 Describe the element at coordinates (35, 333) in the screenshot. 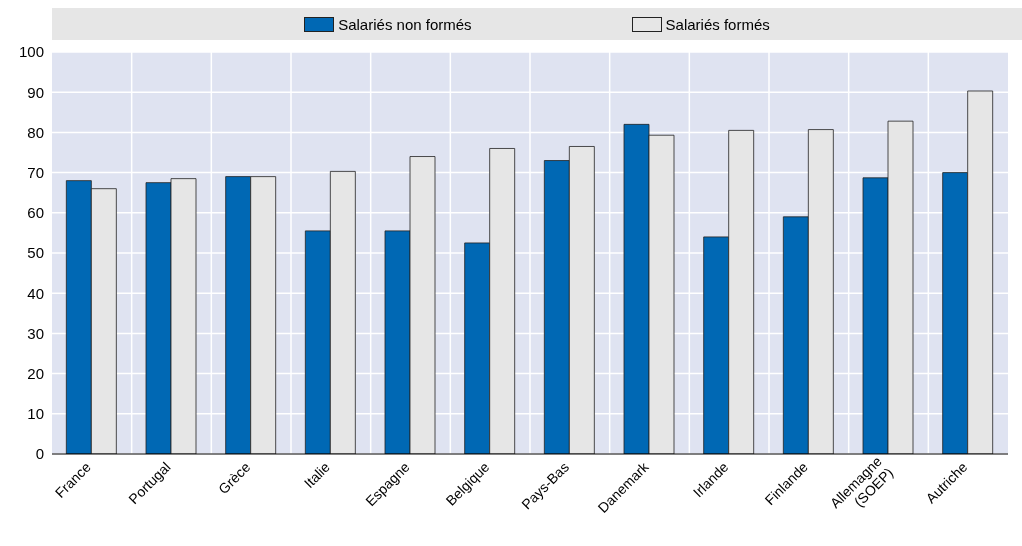

I see `y-tick-label: 30` at that location.